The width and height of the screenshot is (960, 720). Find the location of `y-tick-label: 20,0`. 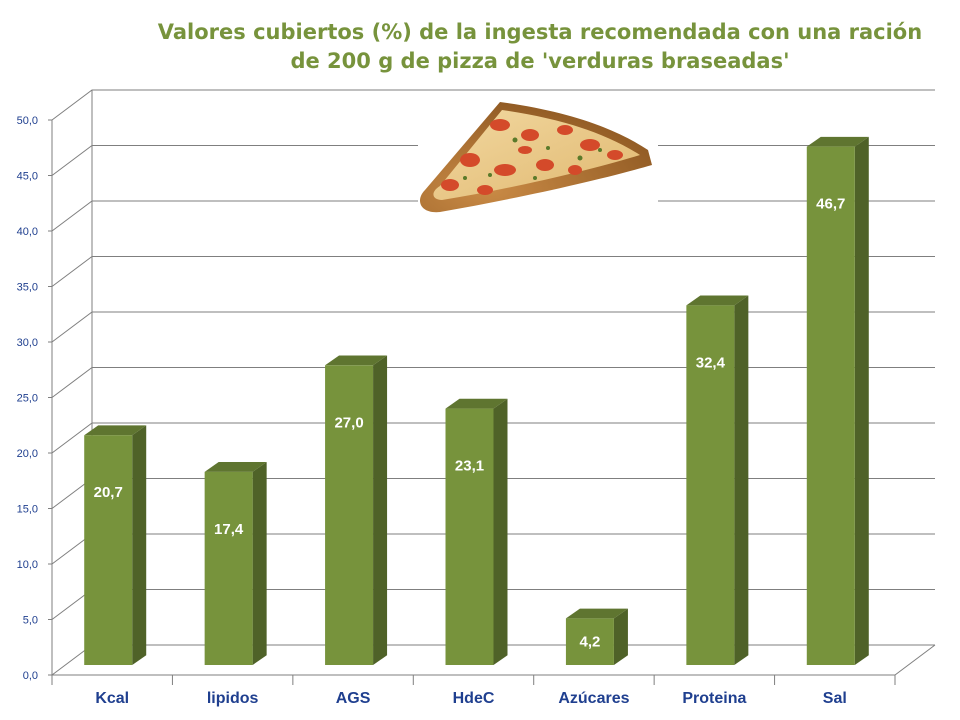

y-tick-label: 20,0 is located at coordinates (27, 454).